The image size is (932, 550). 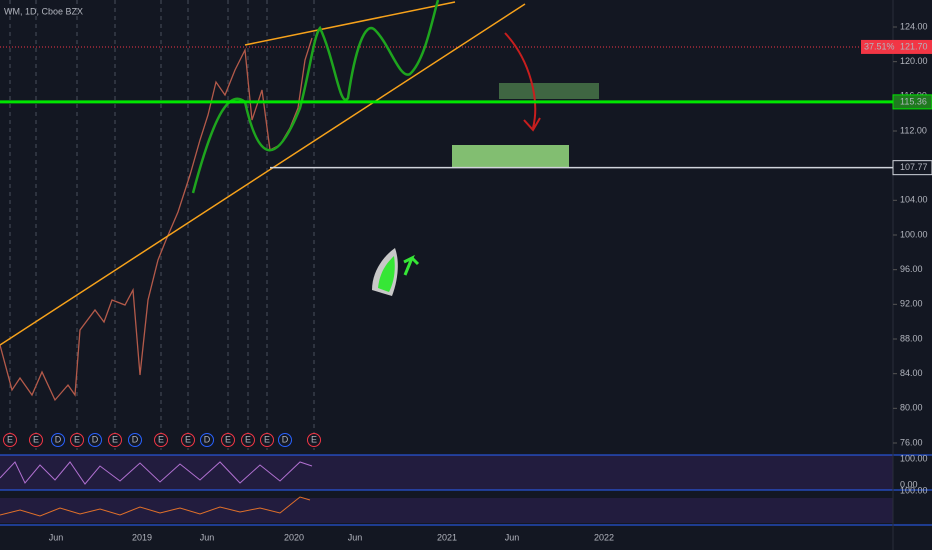 I want to click on change-label: 37.51%, so click(x=879, y=46).